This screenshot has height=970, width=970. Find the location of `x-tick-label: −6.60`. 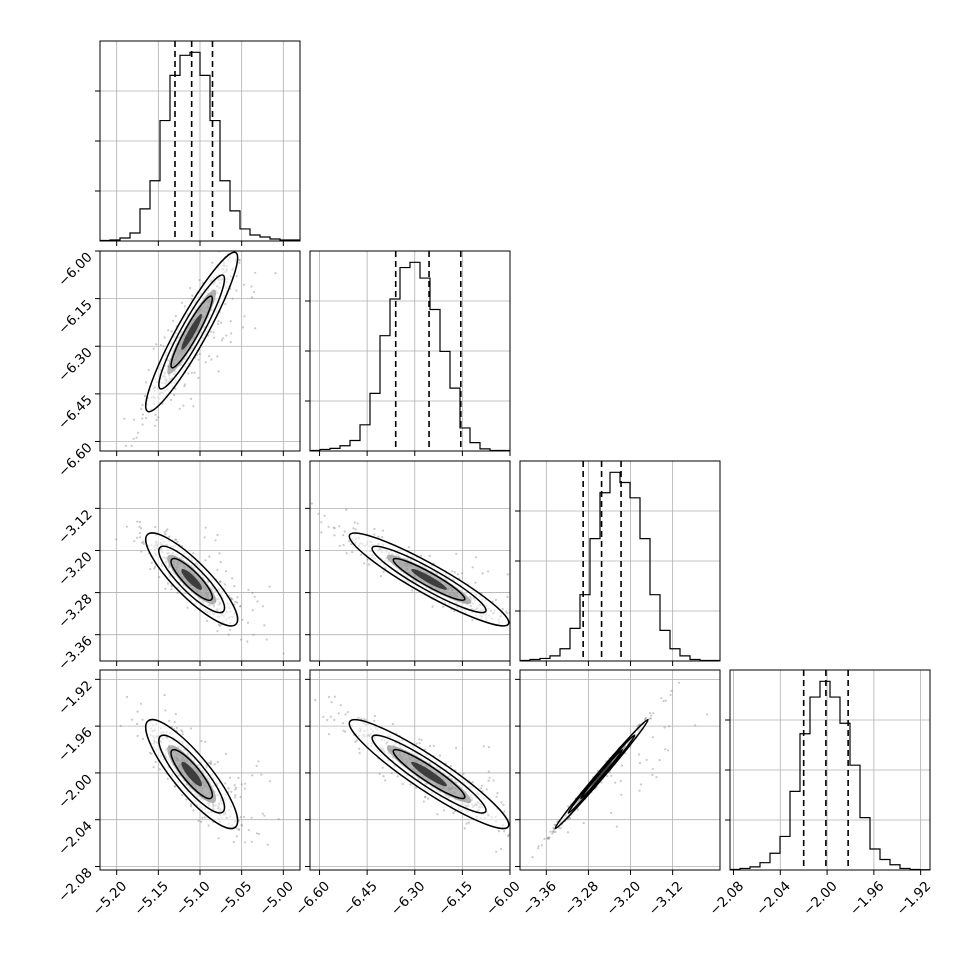

x-tick-label: −6.60 is located at coordinates (313, 898).